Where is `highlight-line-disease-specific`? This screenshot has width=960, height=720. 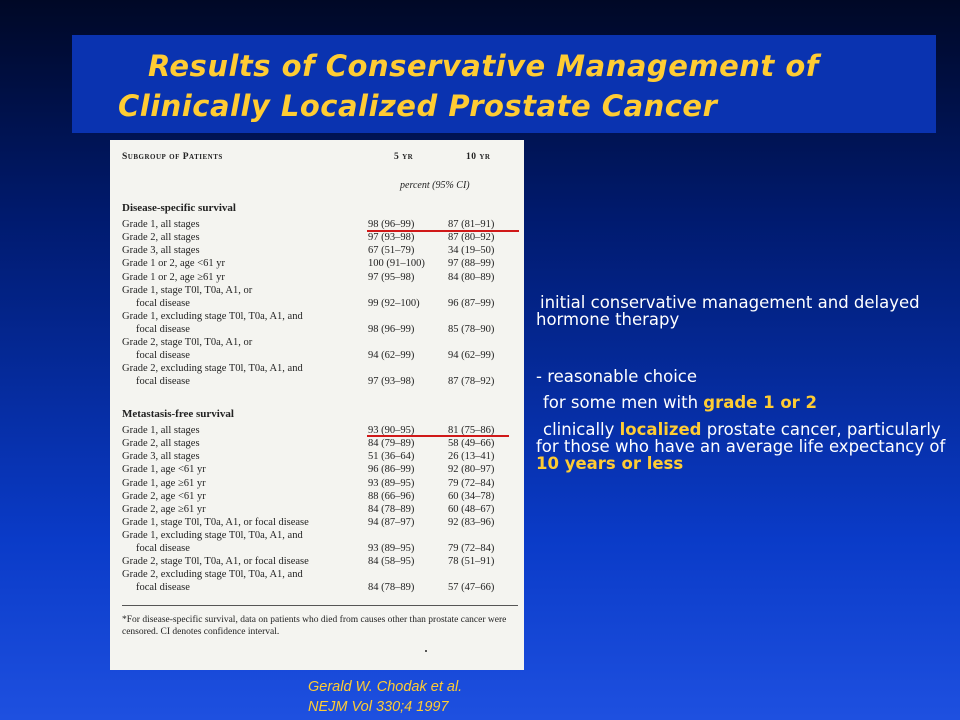 highlight-line-disease-specific is located at coordinates (443, 231).